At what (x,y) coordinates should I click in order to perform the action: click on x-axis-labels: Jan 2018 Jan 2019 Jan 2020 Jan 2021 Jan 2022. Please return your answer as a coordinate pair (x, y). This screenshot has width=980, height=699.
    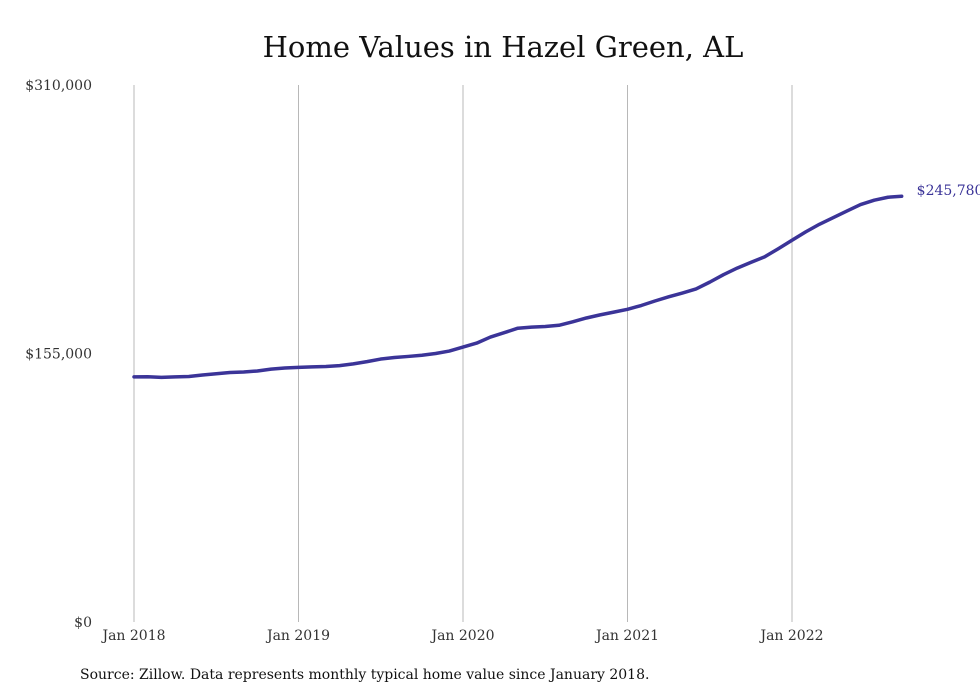
    Looking at the image, I should click on (461, 636).